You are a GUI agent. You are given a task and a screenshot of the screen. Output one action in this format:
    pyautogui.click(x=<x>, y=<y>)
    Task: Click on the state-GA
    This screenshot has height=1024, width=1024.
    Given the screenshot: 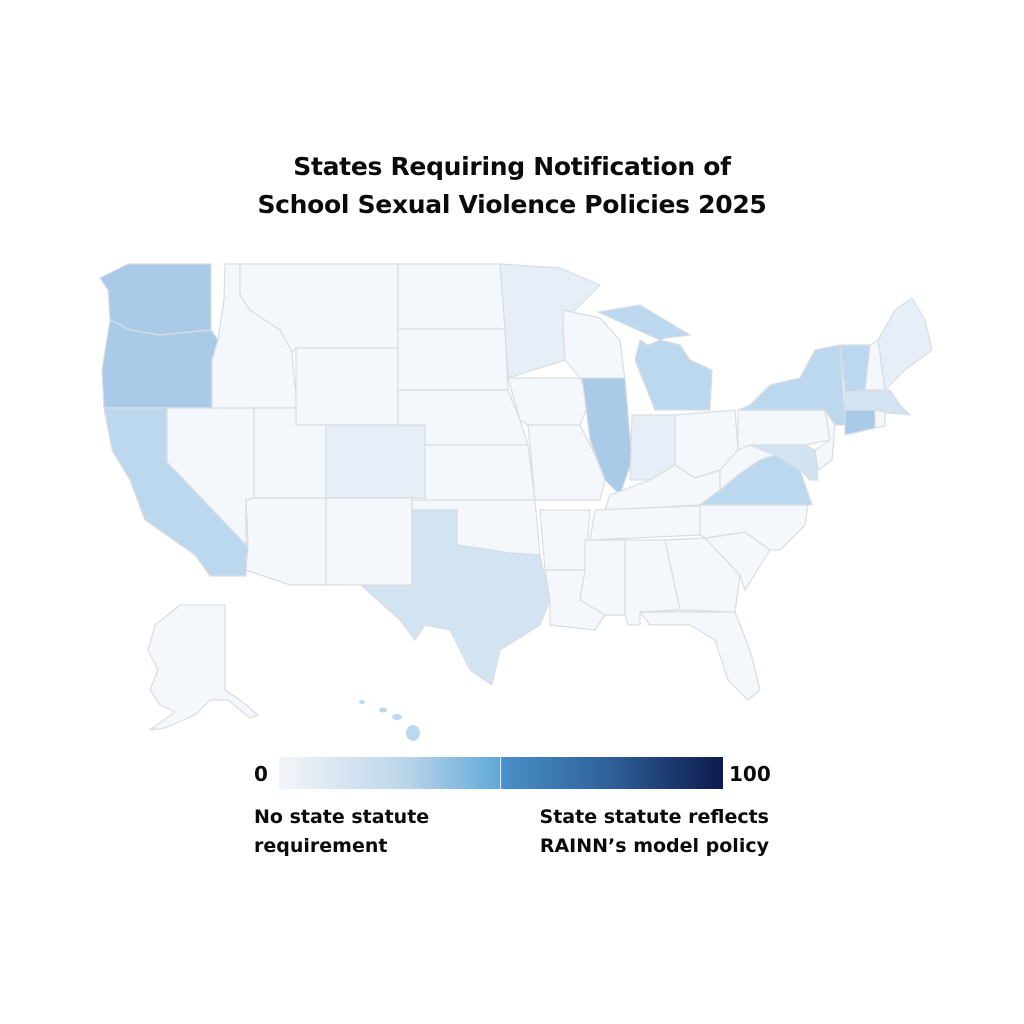 What is the action you would take?
    pyautogui.click(x=702, y=575)
    